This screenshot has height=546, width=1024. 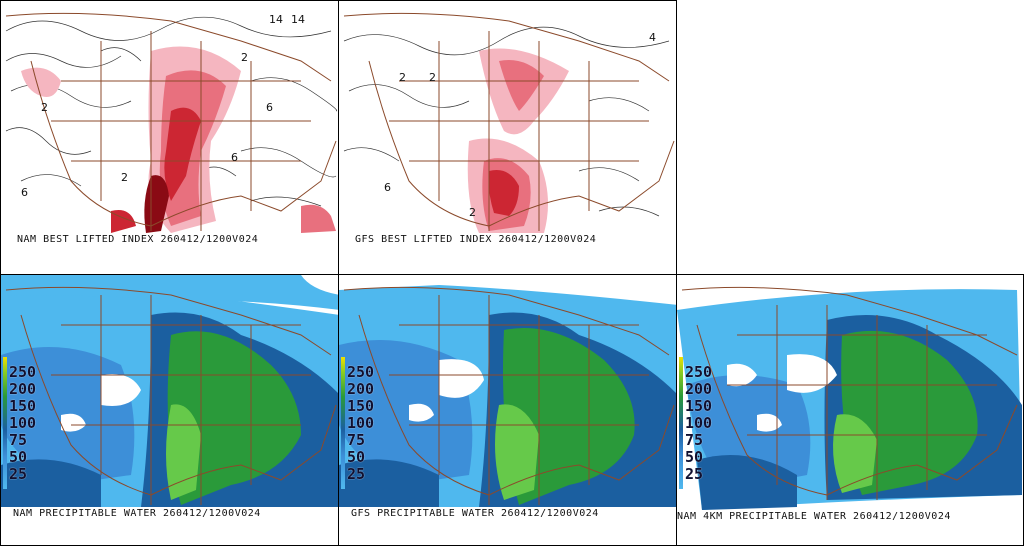 I want to click on caption: NAM BEST LIFTED INDEX 260412/1200V024, so click(x=138, y=239).